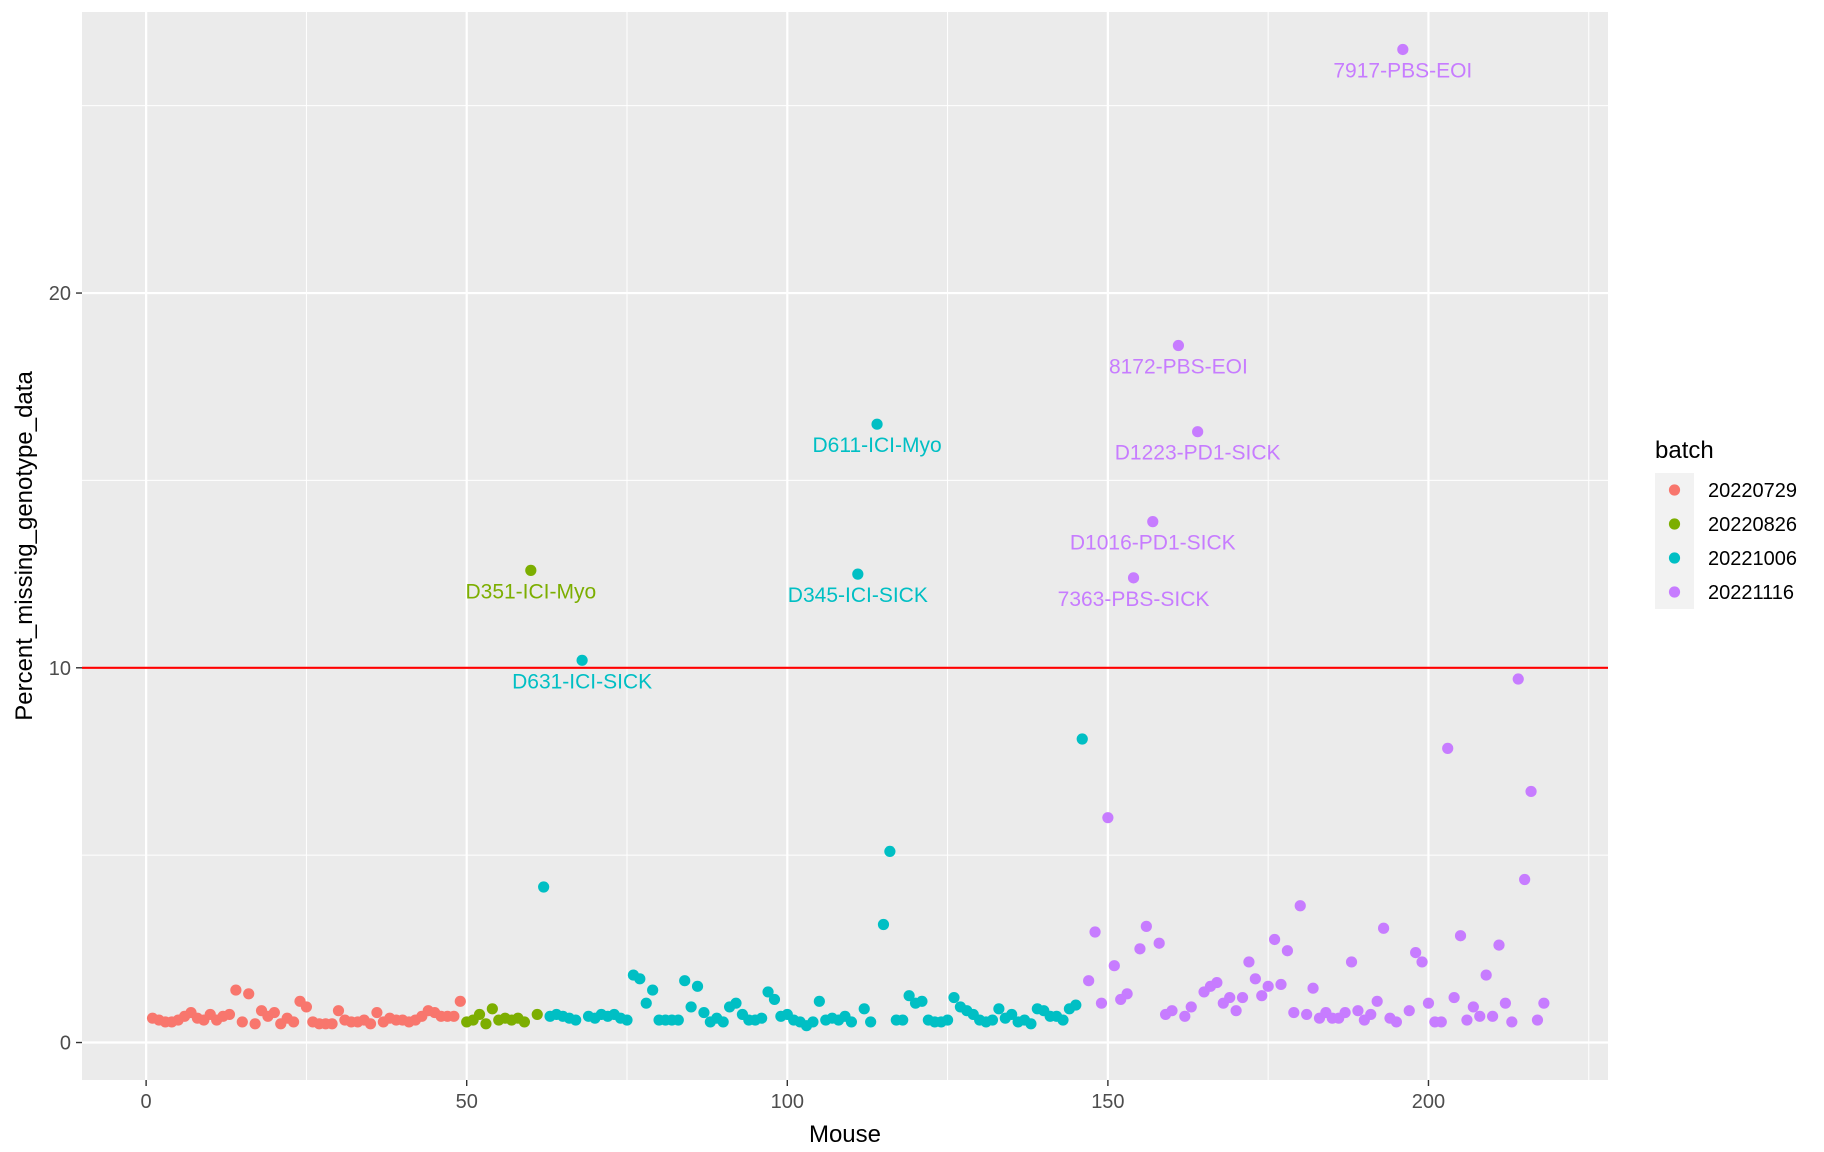 This screenshot has height=1152, width=1824. I want to click on point-label: 7917-PBS-EOI, so click(1402, 70).